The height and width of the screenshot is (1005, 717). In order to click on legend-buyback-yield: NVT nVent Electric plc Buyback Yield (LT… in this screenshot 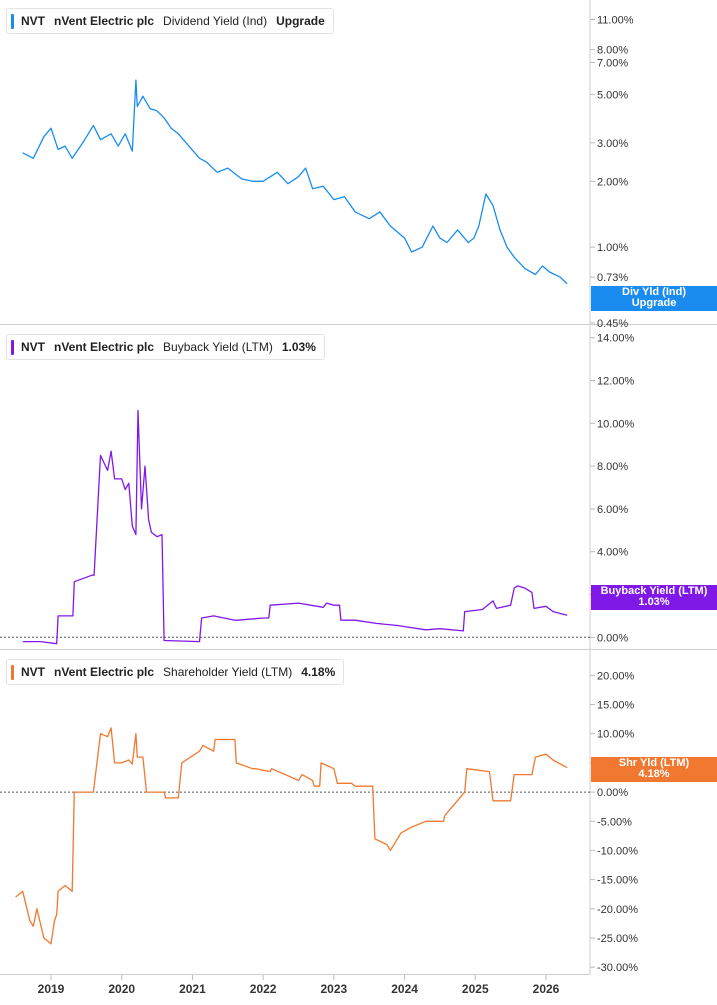, I will do `click(165, 347)`.